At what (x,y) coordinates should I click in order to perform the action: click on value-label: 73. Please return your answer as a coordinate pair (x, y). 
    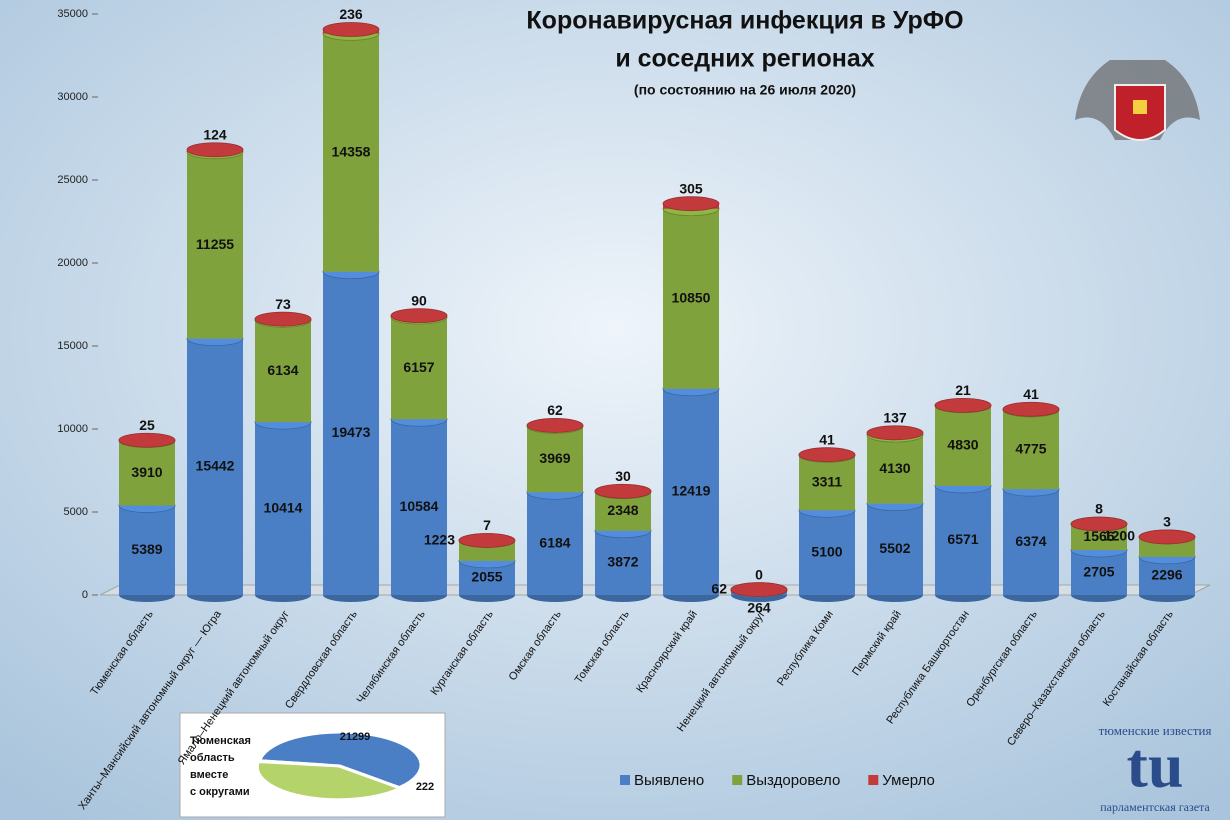
    Looking at the image, I should click on (283, 304).